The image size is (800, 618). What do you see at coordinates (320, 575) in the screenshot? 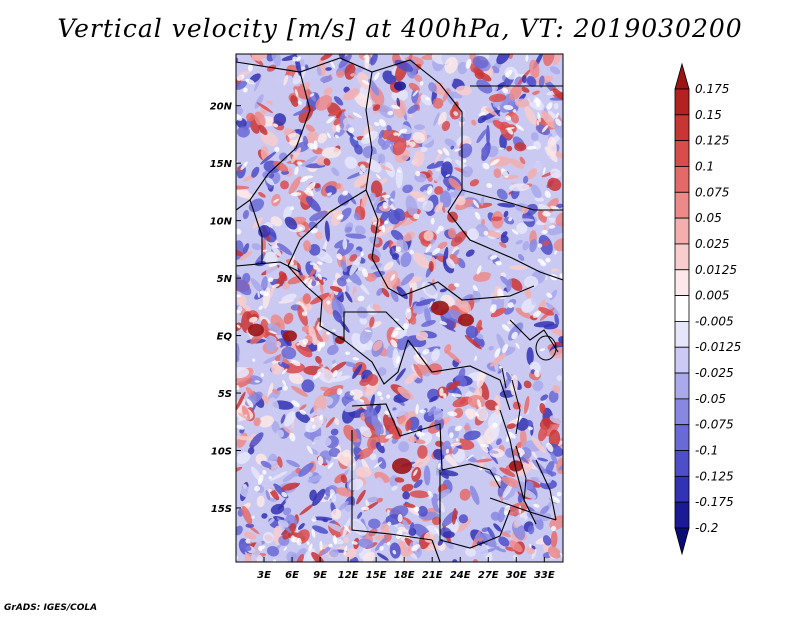
I see `lon-label: 9E` at bounding box center [320, 575].